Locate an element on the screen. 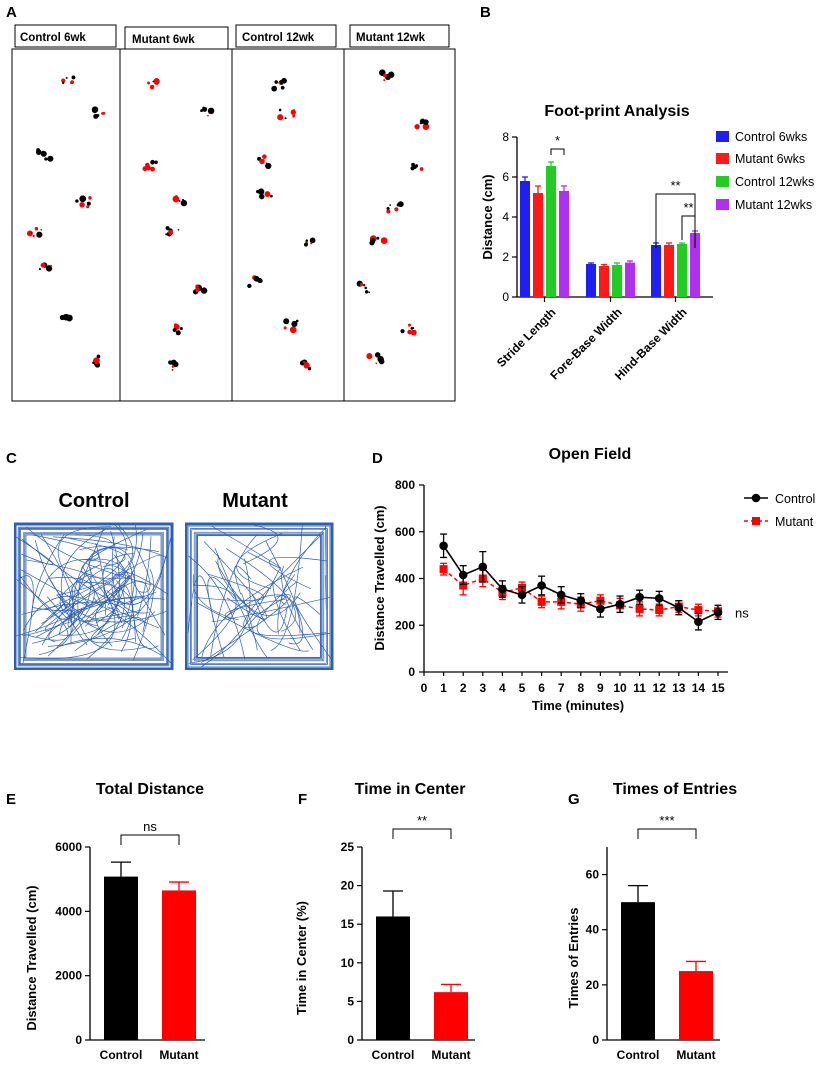  track-control is located at coordinates (94, 596).